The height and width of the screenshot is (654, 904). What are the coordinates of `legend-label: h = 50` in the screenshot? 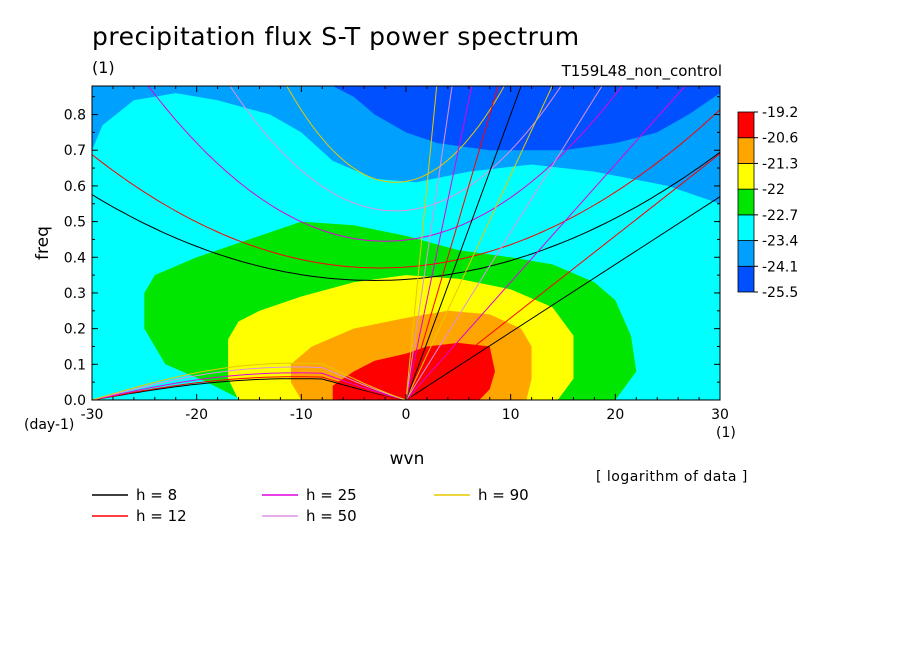 It's located at (331, 516).